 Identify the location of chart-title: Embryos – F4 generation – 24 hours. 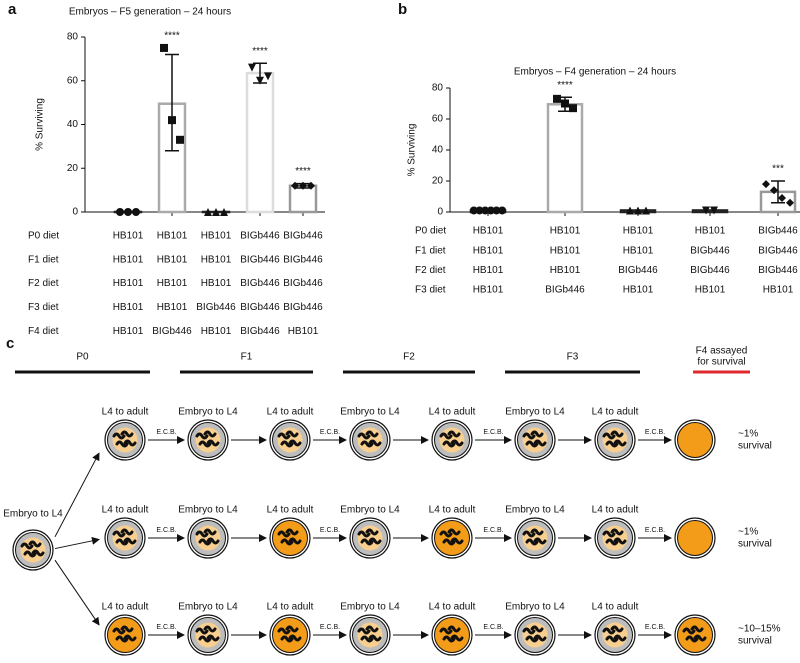
(595, 72).